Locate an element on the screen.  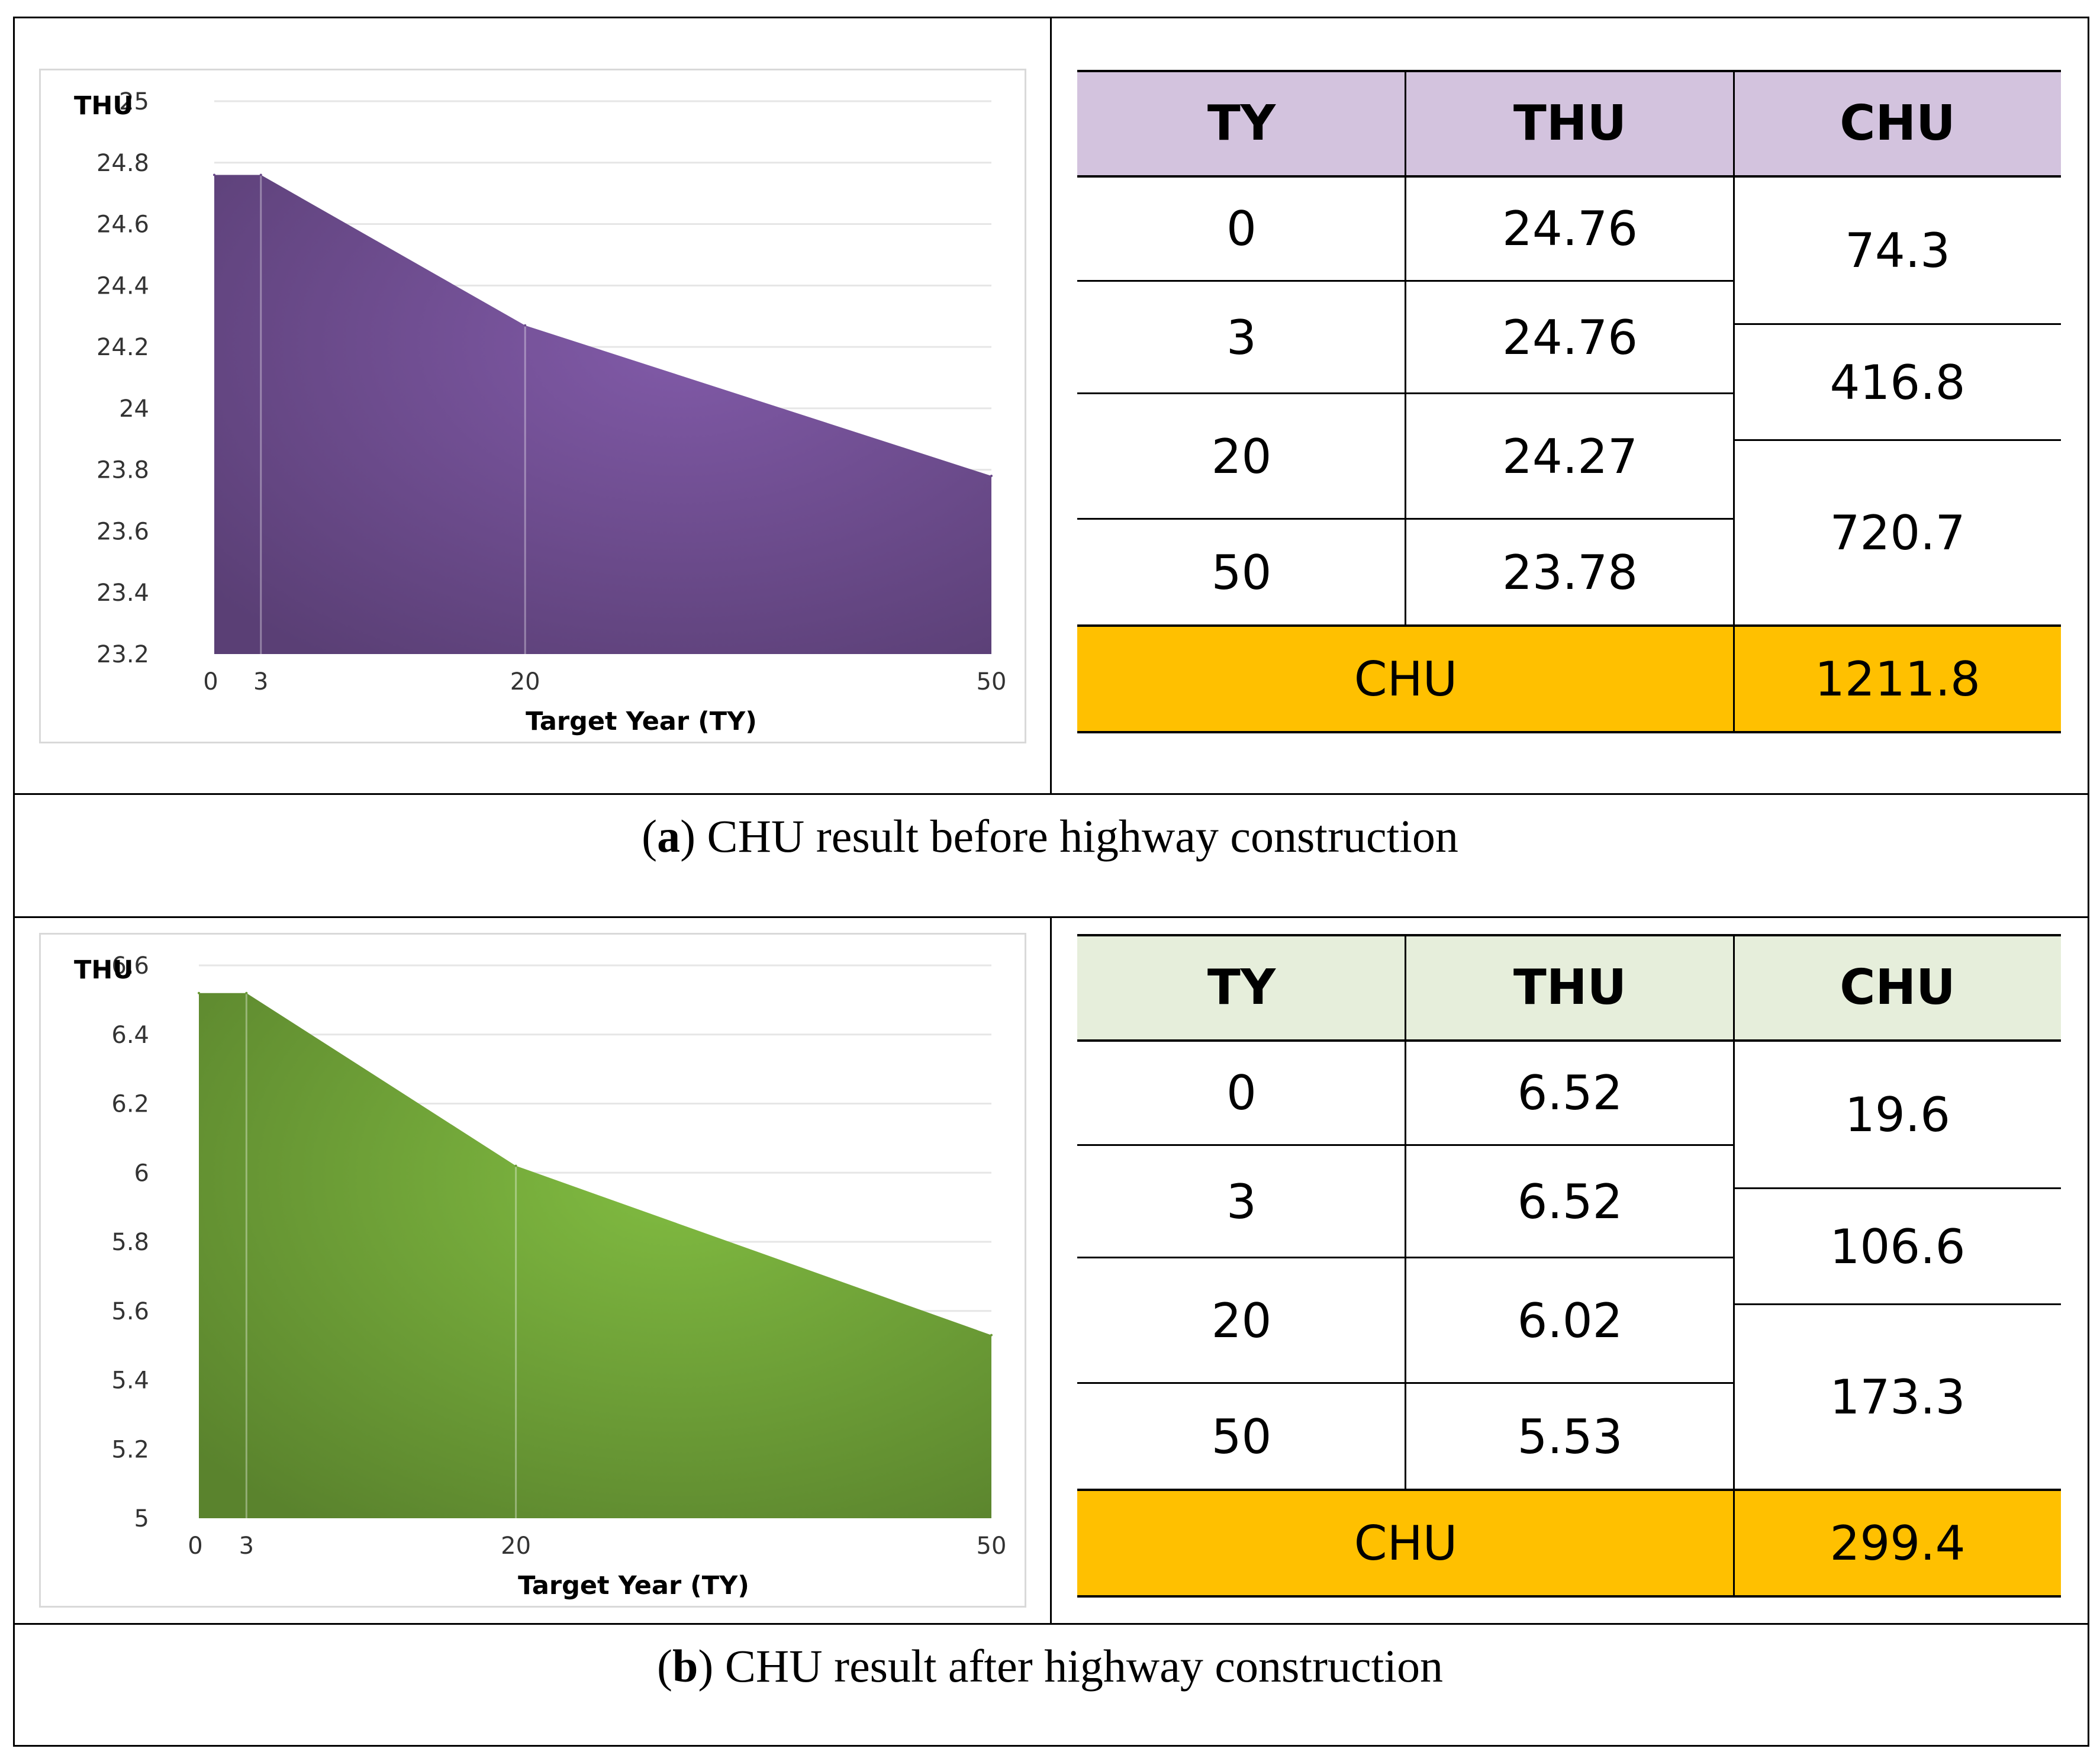
chart-a-ytick-label: 24 is located at coordinates (134, 409).